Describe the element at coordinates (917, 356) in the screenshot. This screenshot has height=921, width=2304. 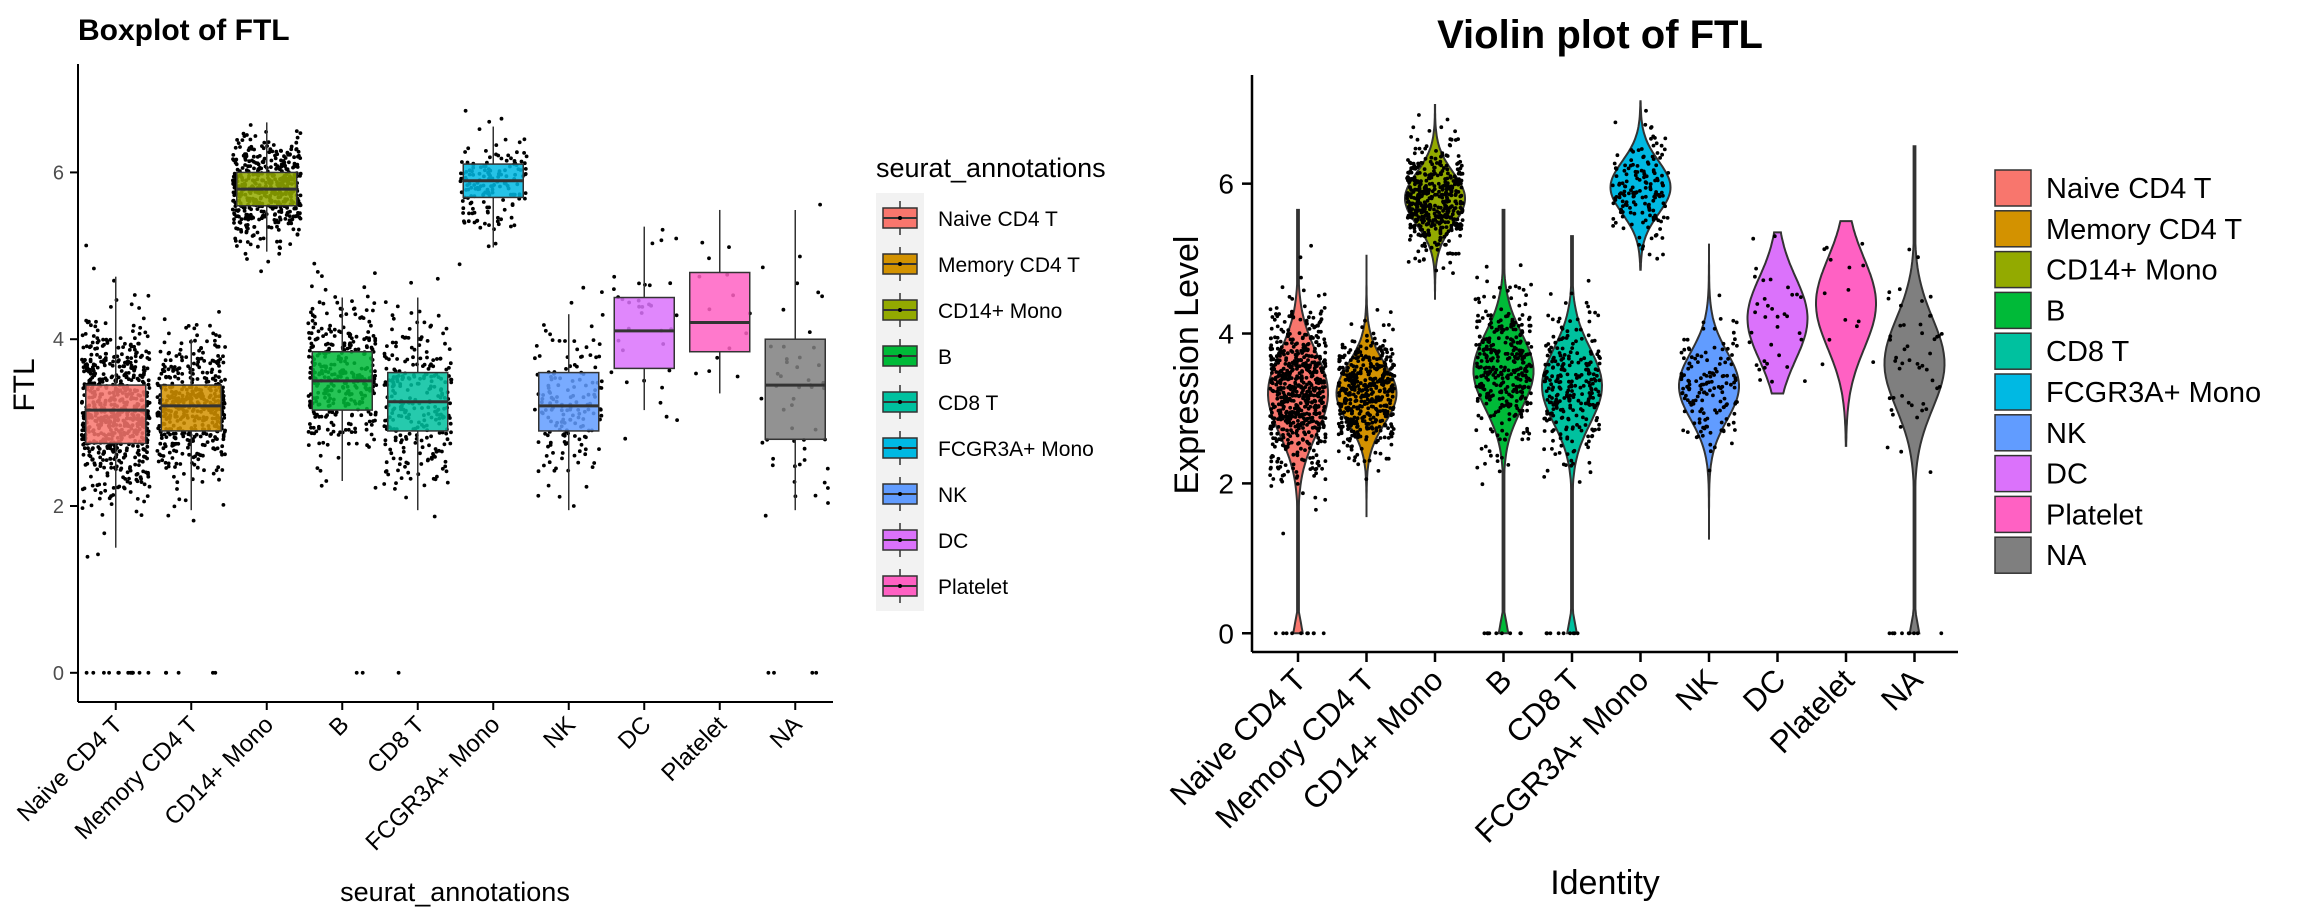
I see `boxplot-legend-item: B` at that location.